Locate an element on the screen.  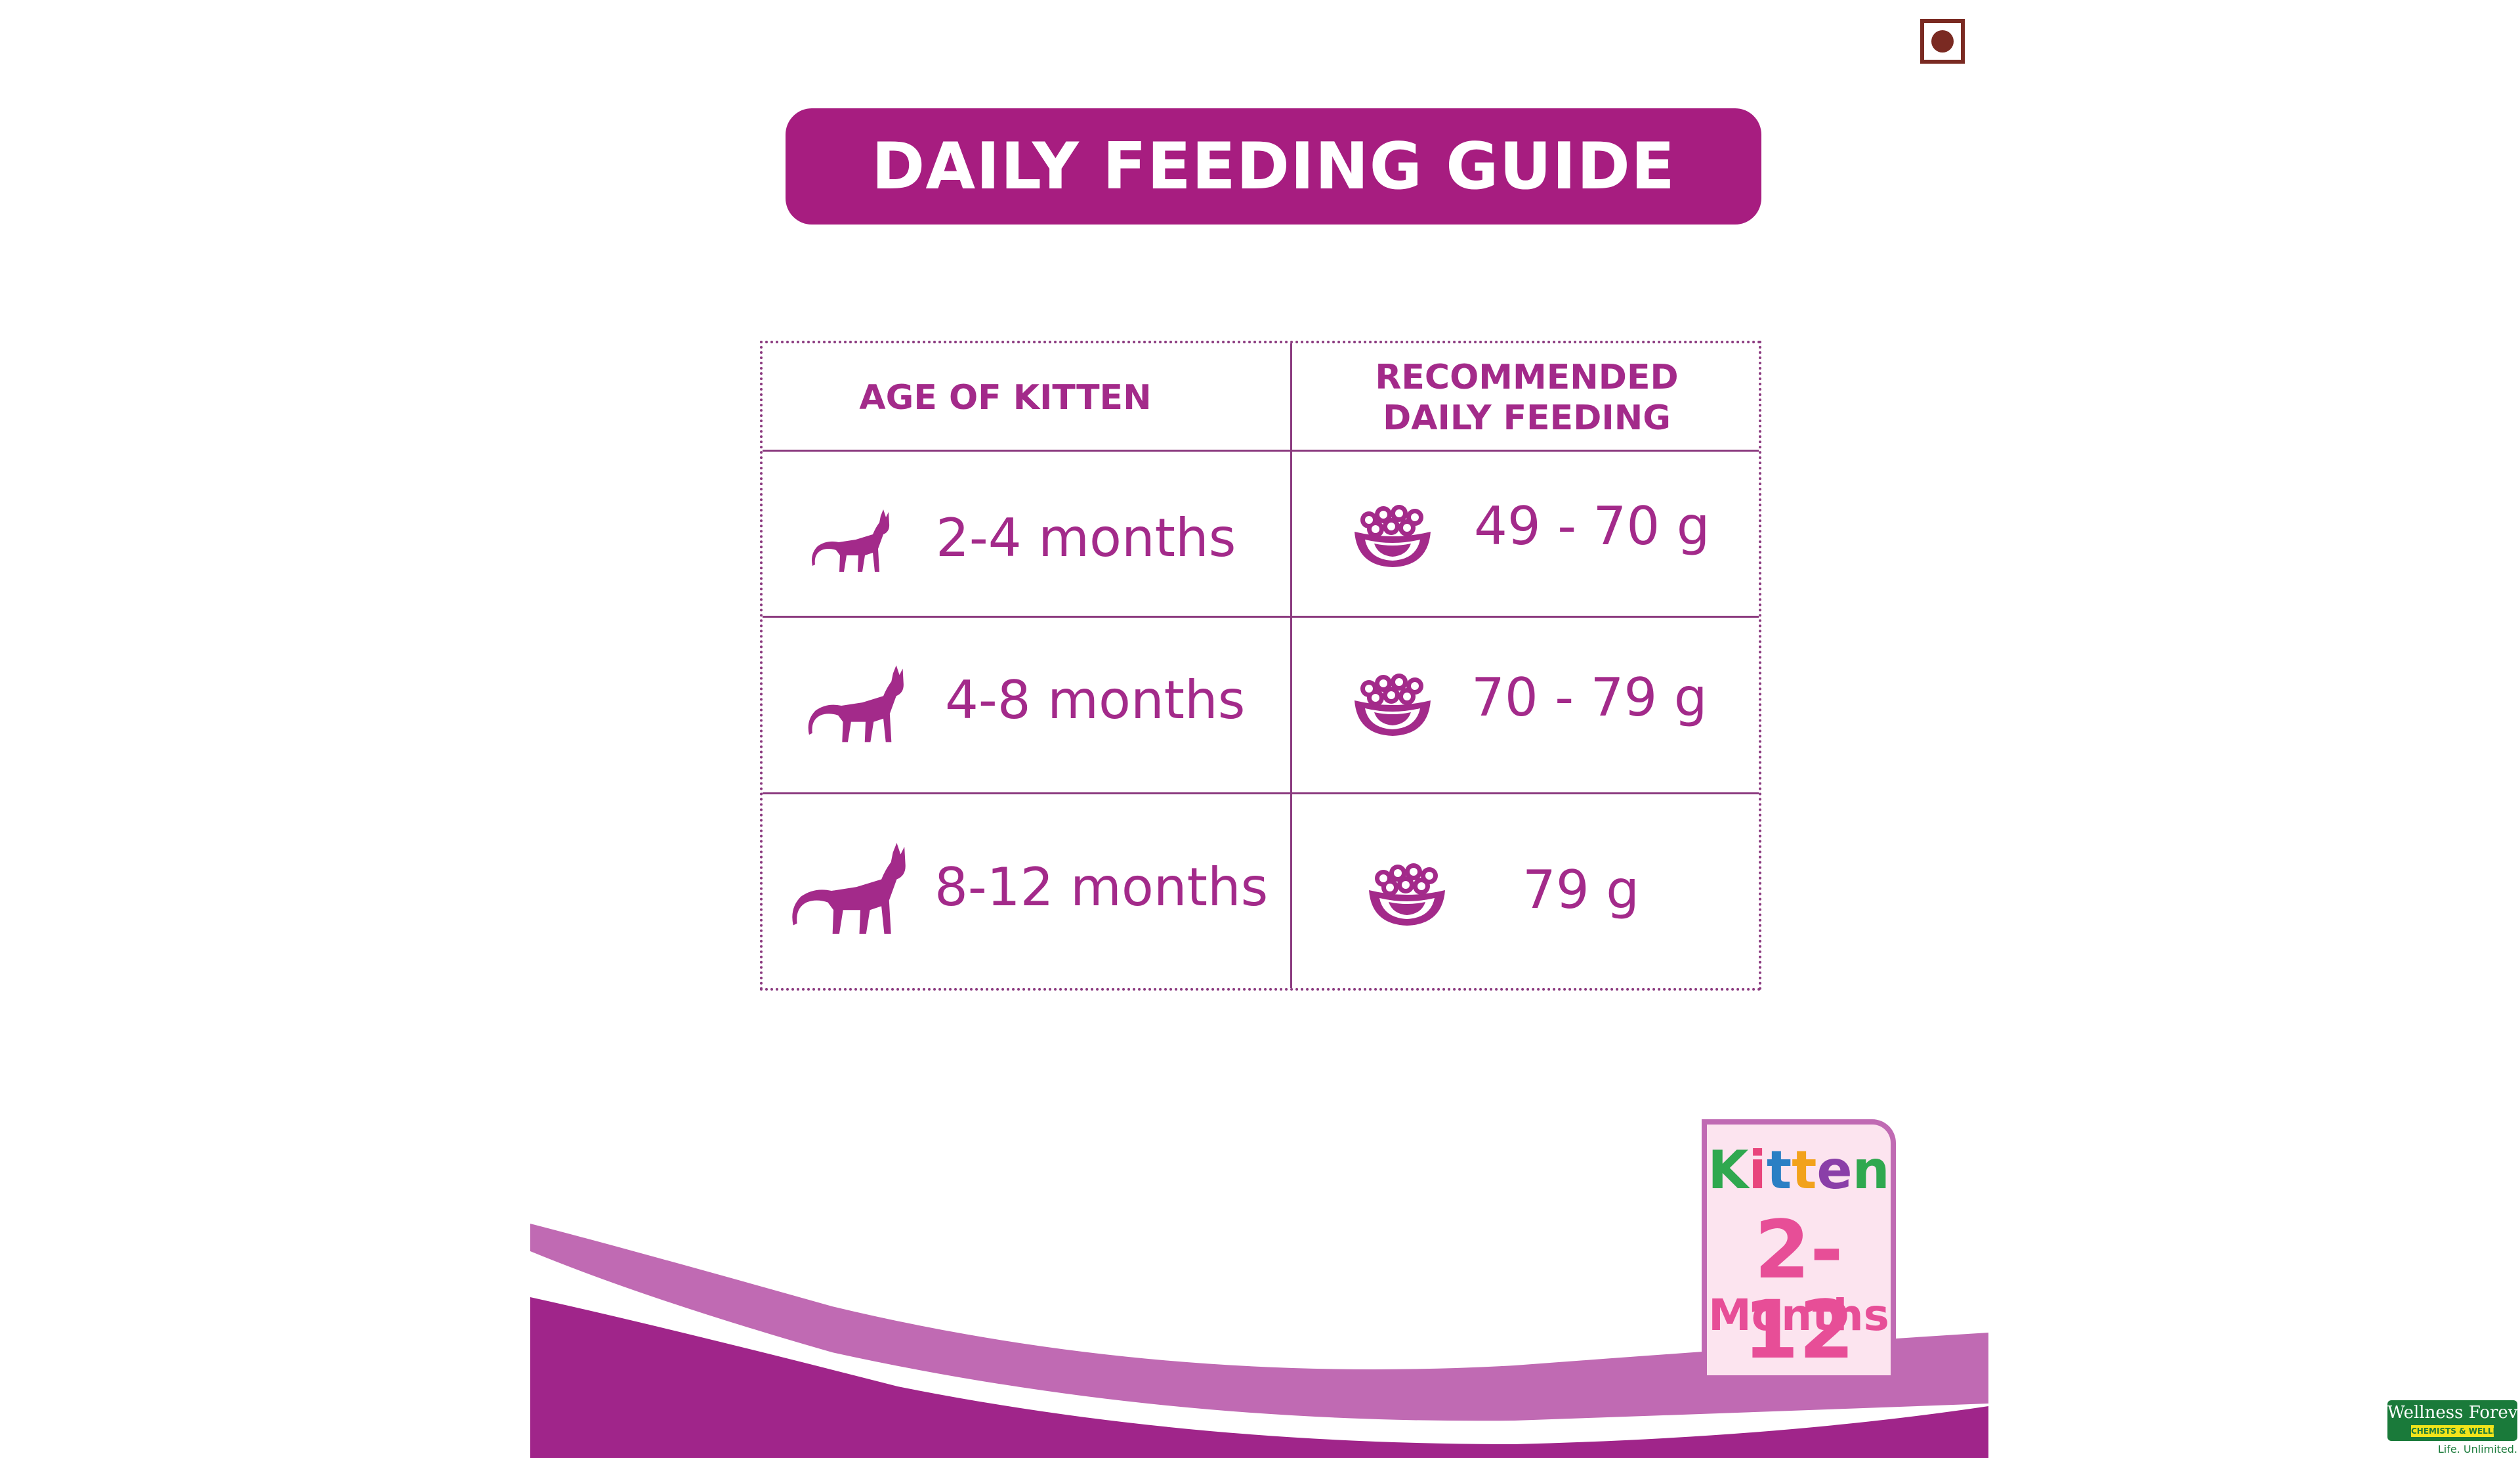
kitten-word: Kitten is located at coordinates (1799, 1170).